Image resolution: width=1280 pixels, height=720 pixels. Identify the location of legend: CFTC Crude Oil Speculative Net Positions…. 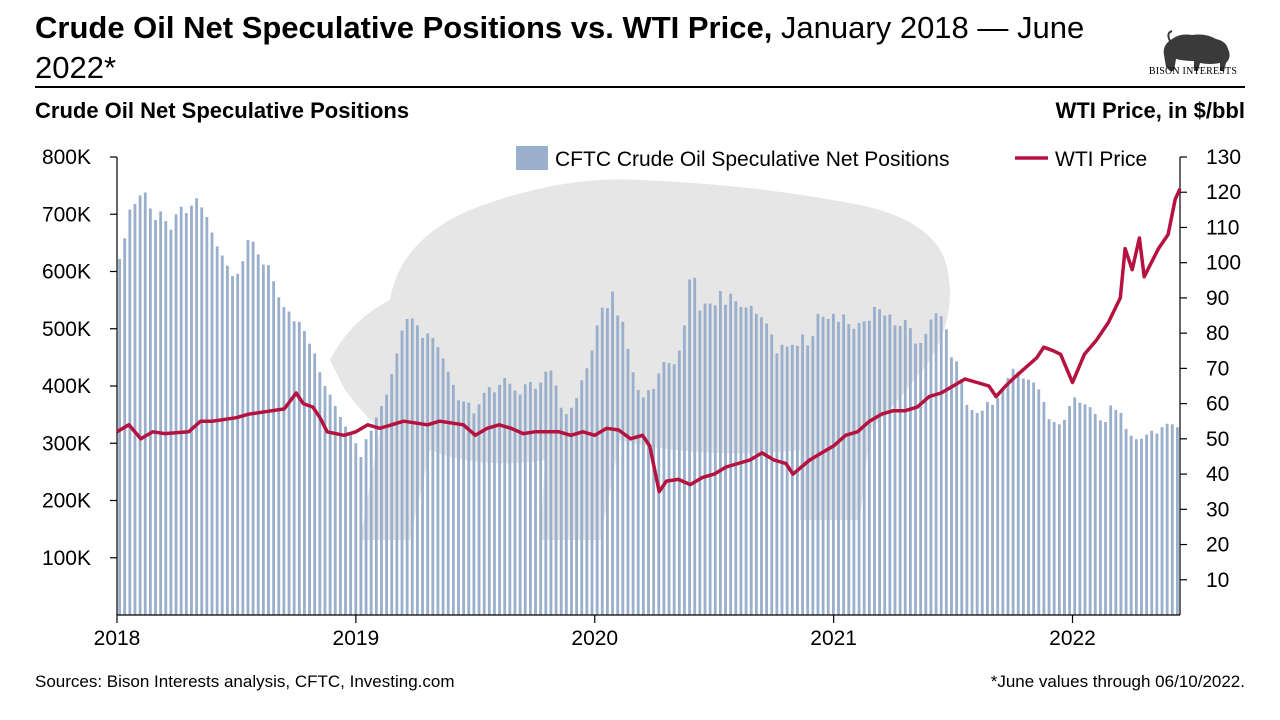
(831, 158).